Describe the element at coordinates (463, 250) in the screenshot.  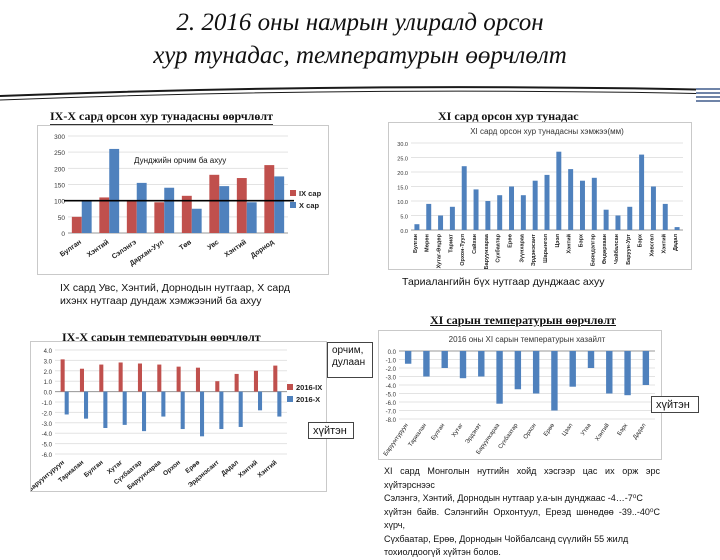
I see `category-label: Орхон-Туул` at that location.